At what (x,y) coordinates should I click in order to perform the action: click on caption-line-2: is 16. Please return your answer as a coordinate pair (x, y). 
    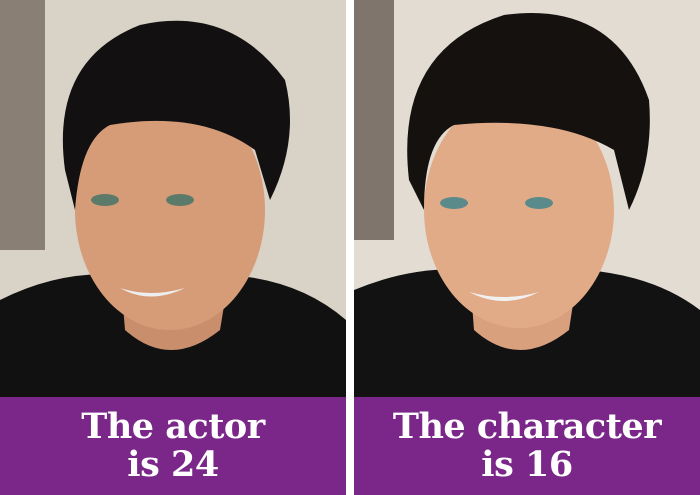
    Looking at the image, I should click on (527, 464).